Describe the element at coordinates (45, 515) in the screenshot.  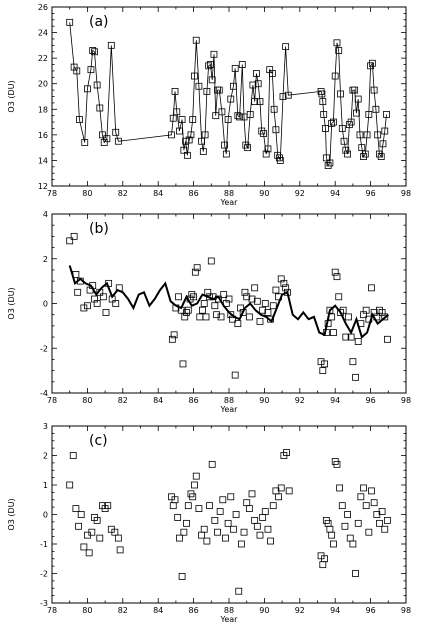
I see `y-tick-label: 0` at that location.